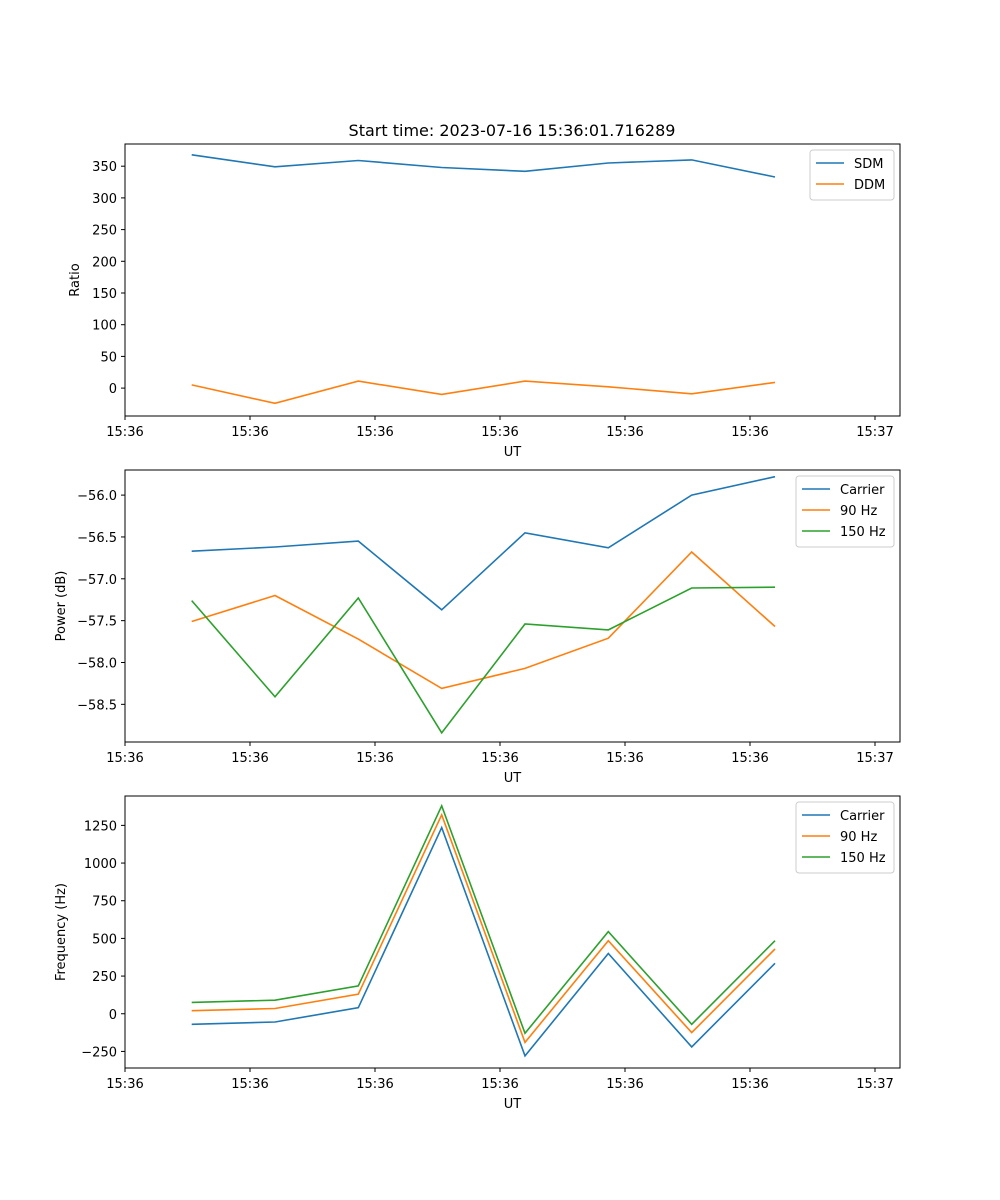 The width and height of the screenshot is (1000, 1200). What do you see at coordinates (100, 864) in the screenshot?
I see `y-tick-label: 1000` at bounding box center [100, 864].